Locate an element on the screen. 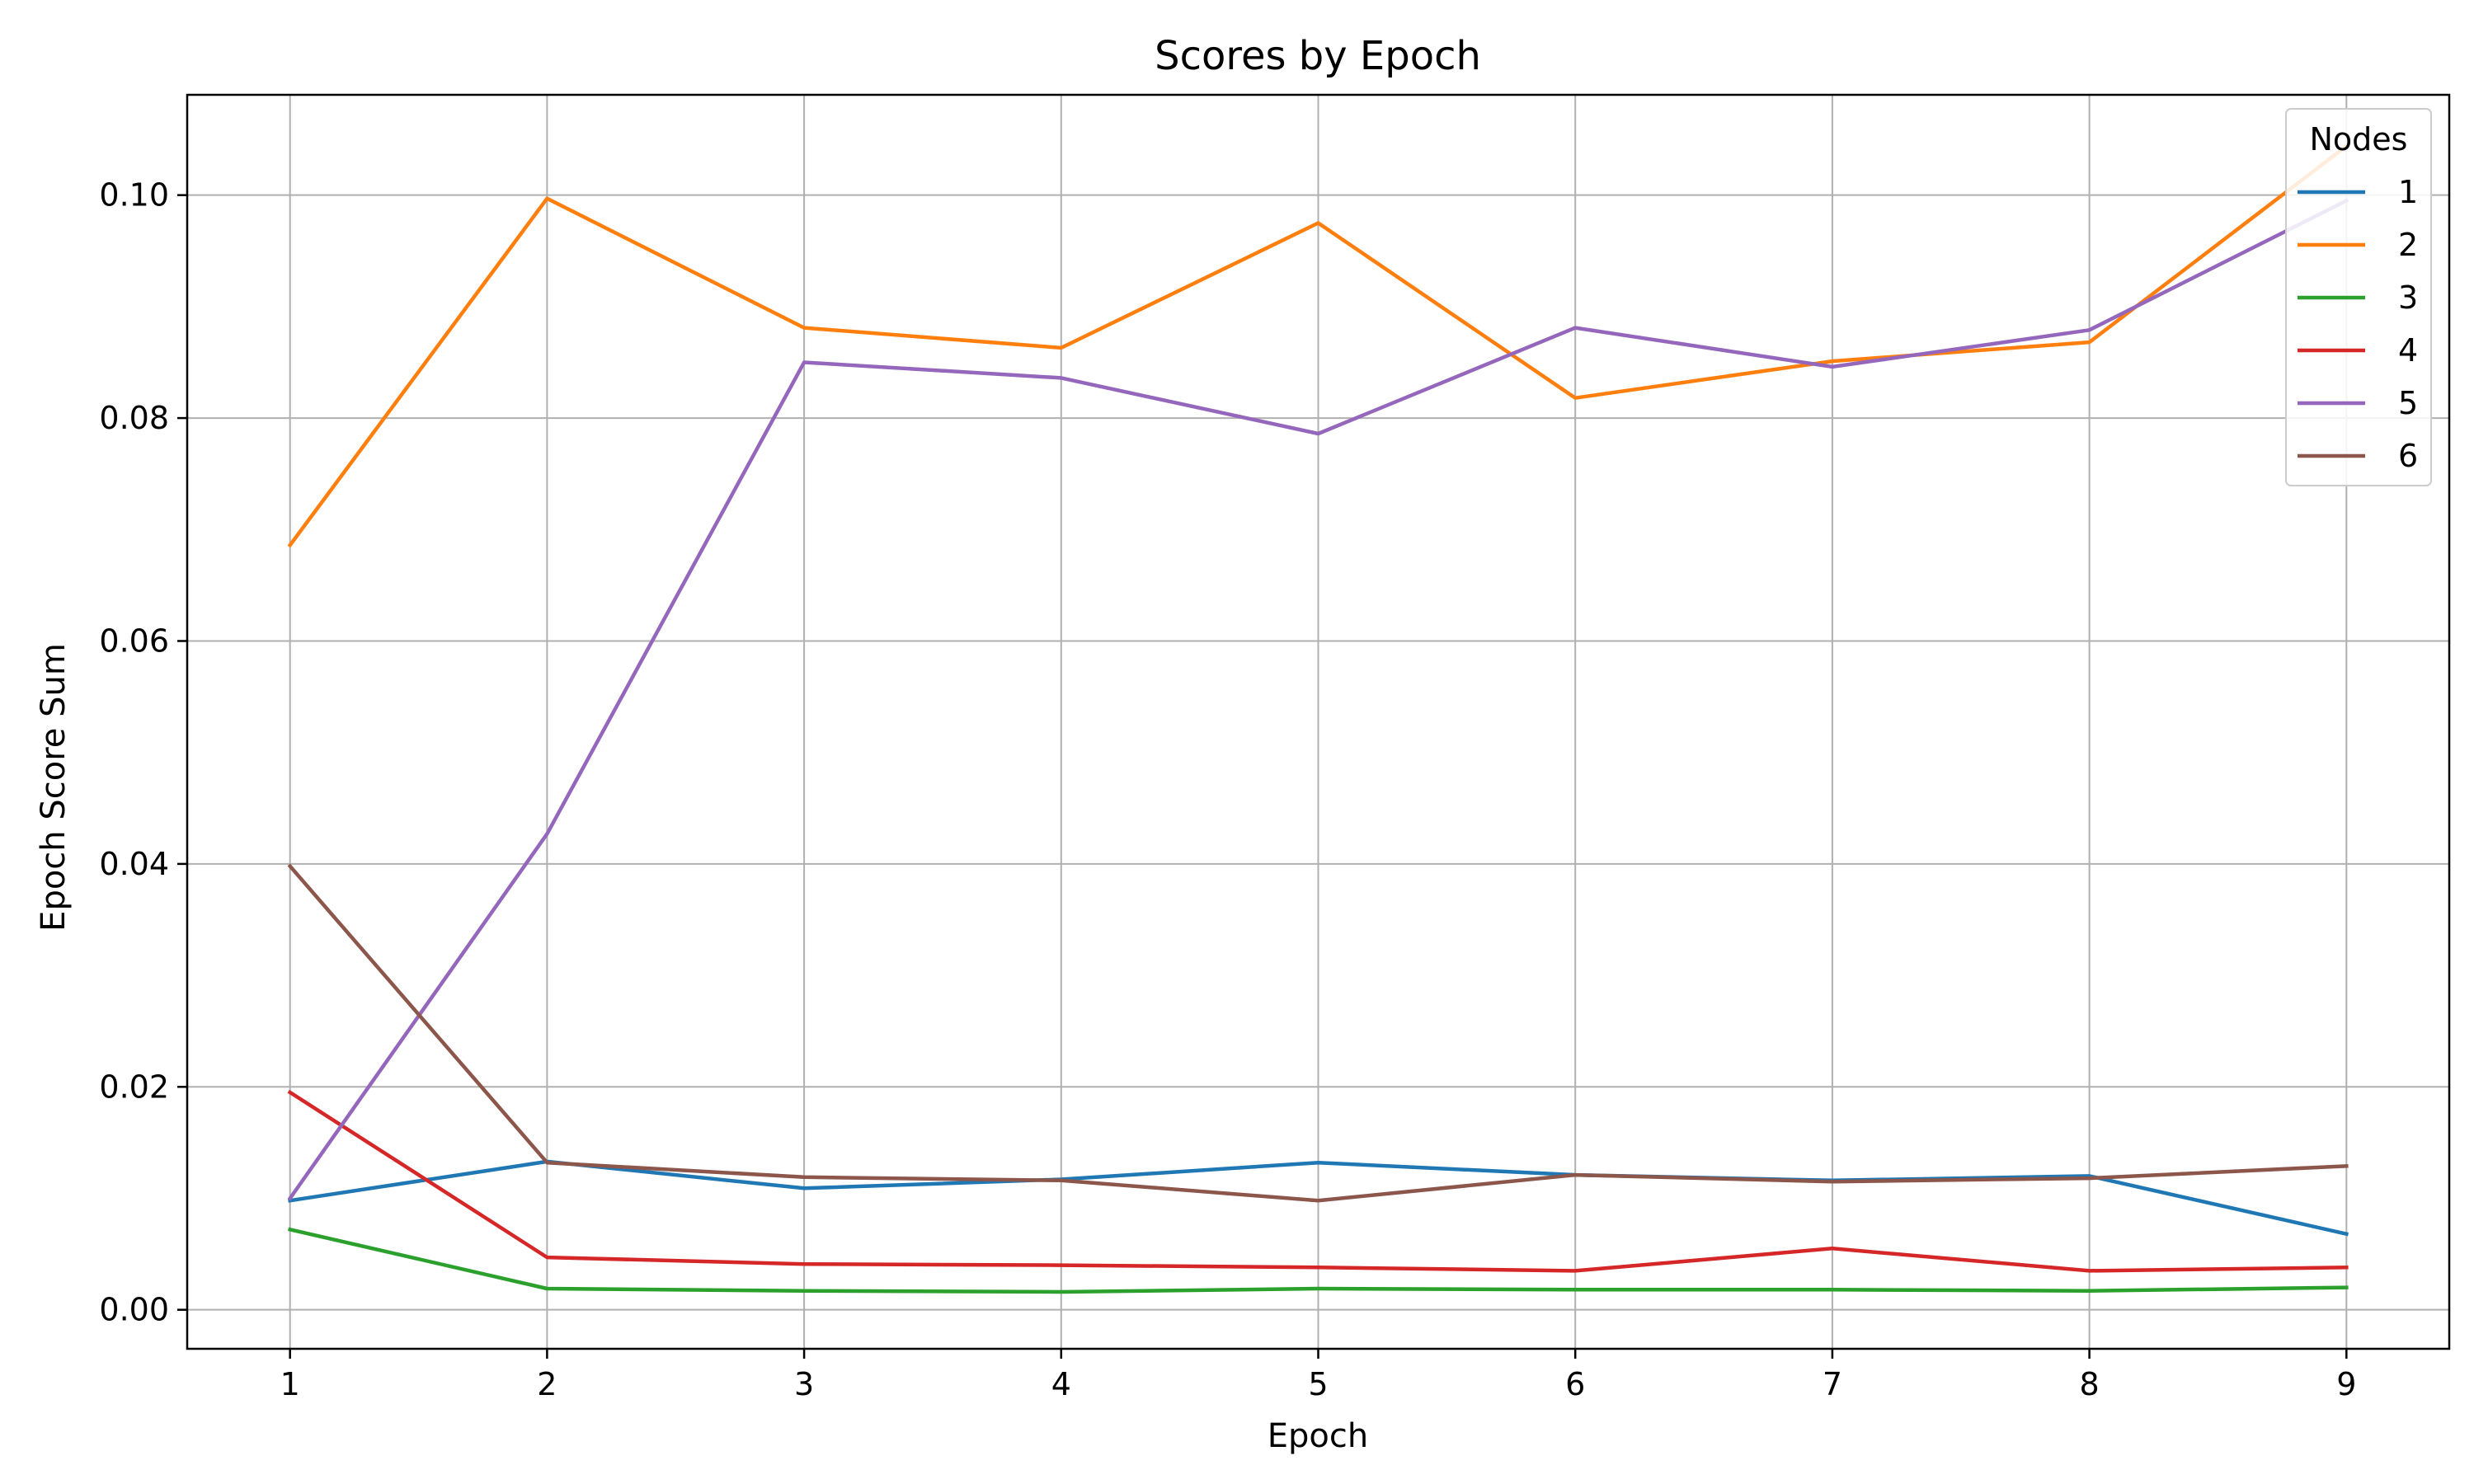 Image resolution: width=2474 pixels, height=1484 pixels. y-tick-label: 0.00 is located at coordinates (134, 1310).